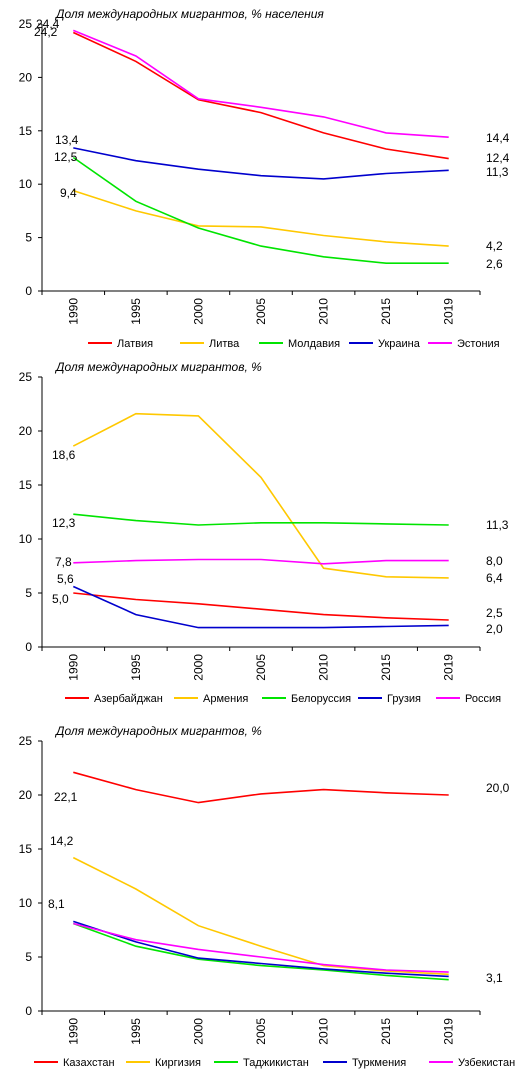  Describe the element at coordinates (224, 344) in the screenshot. I see `legend-label: Литва` at that location.